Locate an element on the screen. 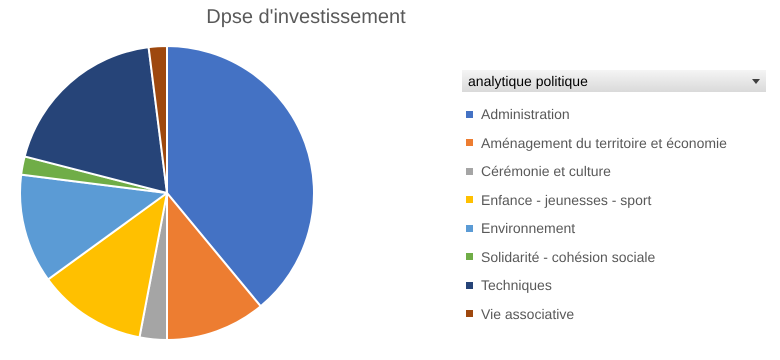 The width and height of the screenshot is (780, 360). legend-label: Solidarité - cohésion sociale is located at coordinates (568, 256).